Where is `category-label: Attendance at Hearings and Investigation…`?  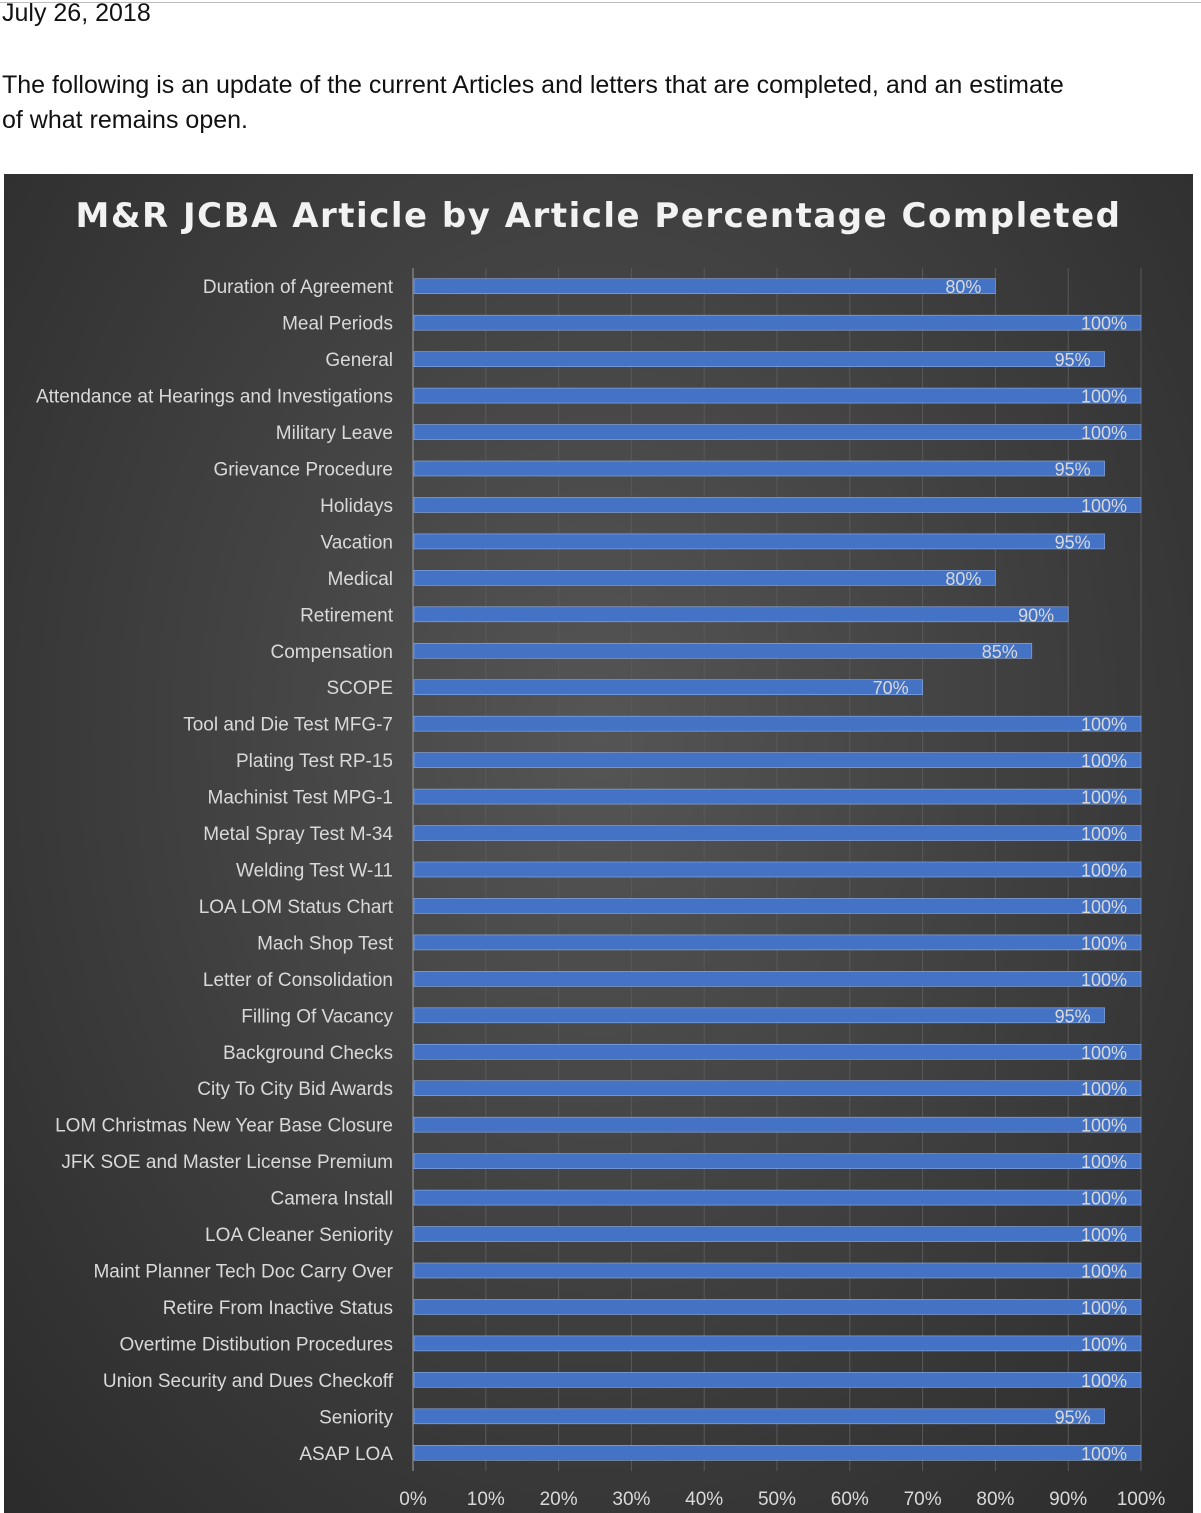
category-label: Attendance at Hearings and Investigation… is located at coordinates (214, 397).